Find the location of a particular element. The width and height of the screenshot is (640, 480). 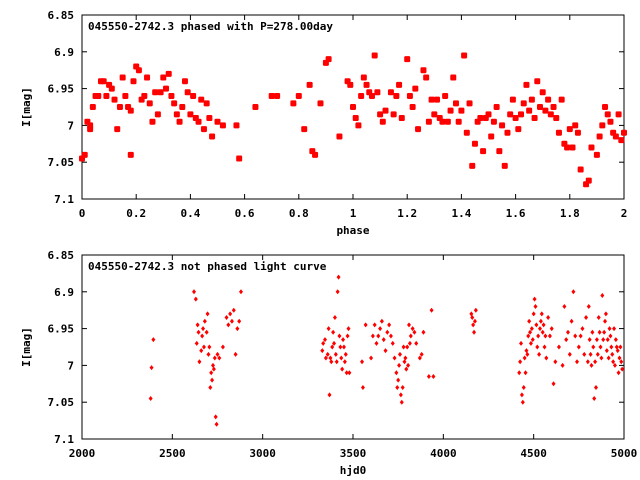

y-tick-label: 7.1 is located at coordinates (64, 439).